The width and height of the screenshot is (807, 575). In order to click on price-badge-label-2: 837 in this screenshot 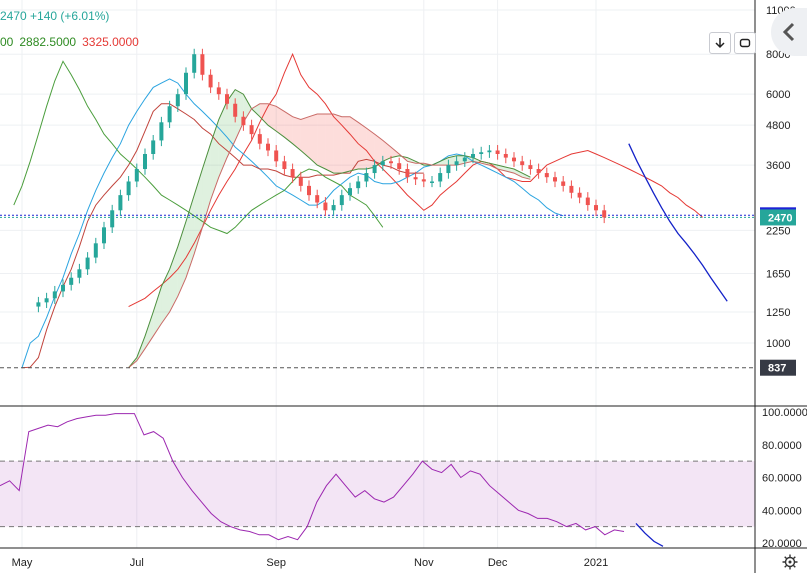, I will do `click(777, 369)`.